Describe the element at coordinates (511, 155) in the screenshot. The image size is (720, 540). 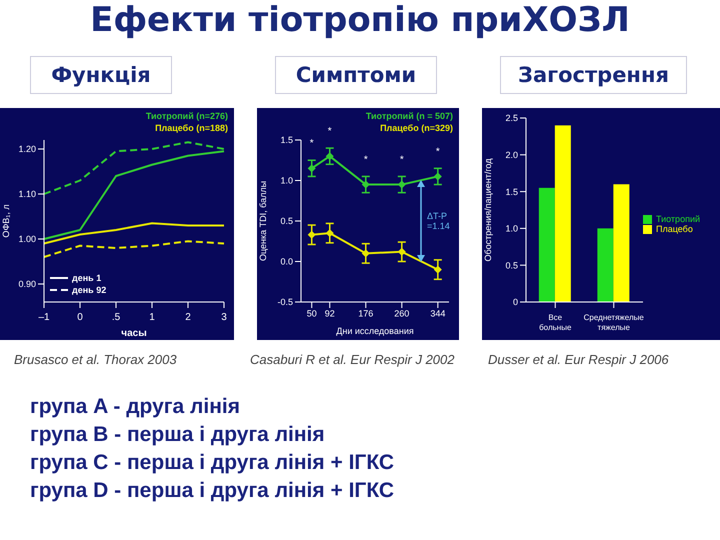
I see `y-tick-label: 2.0` at that location.